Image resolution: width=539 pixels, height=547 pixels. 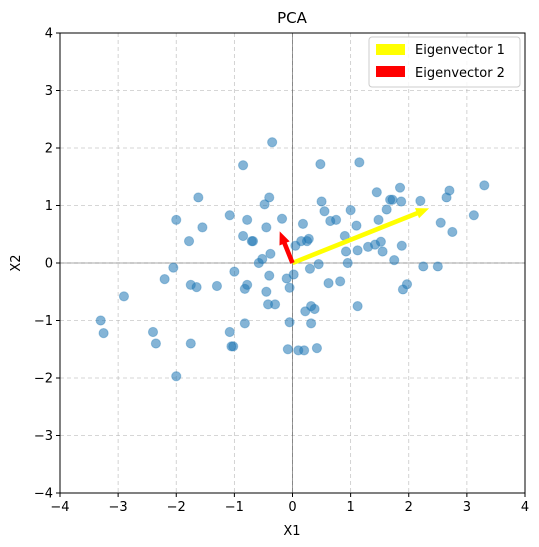 What do you see at coordinates (467, 507) in the screenshot?
I see `x-tick-label: 3` at bounding box center [467, 507].